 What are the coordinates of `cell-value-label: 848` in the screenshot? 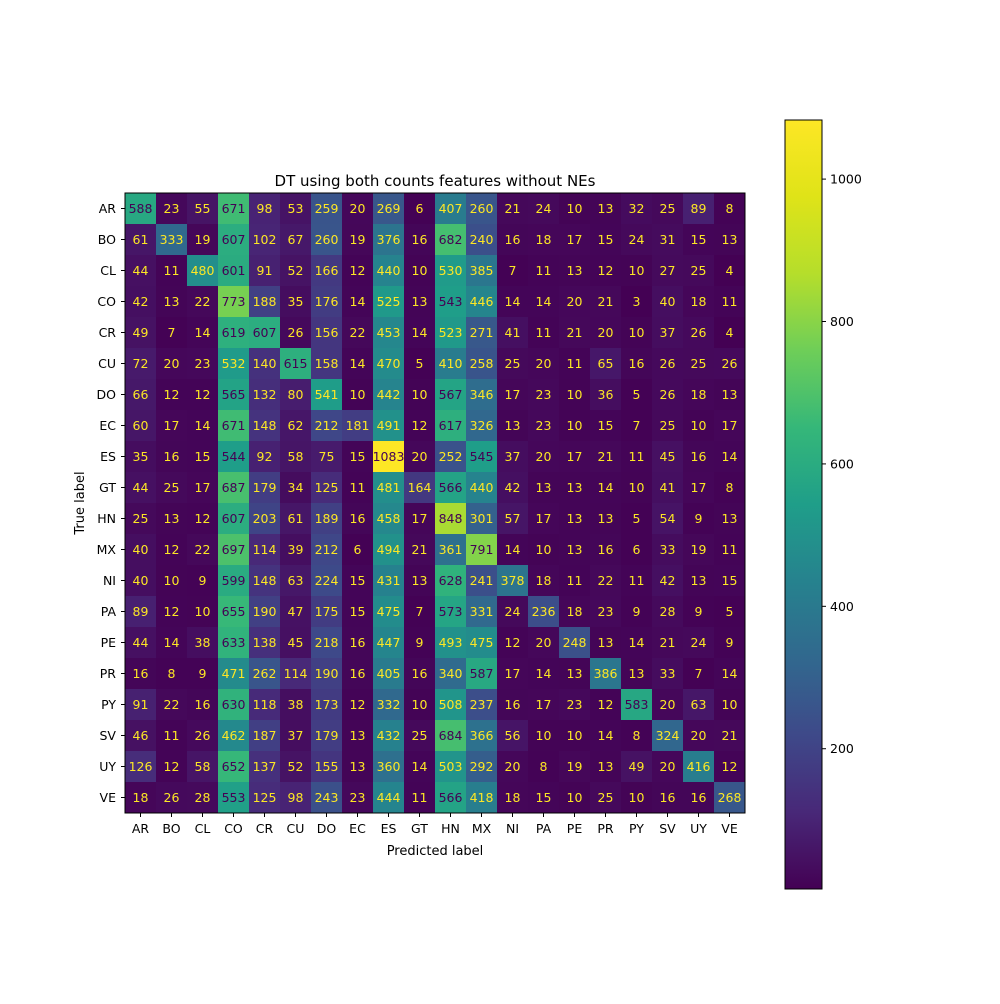 It's located at (451, 518).